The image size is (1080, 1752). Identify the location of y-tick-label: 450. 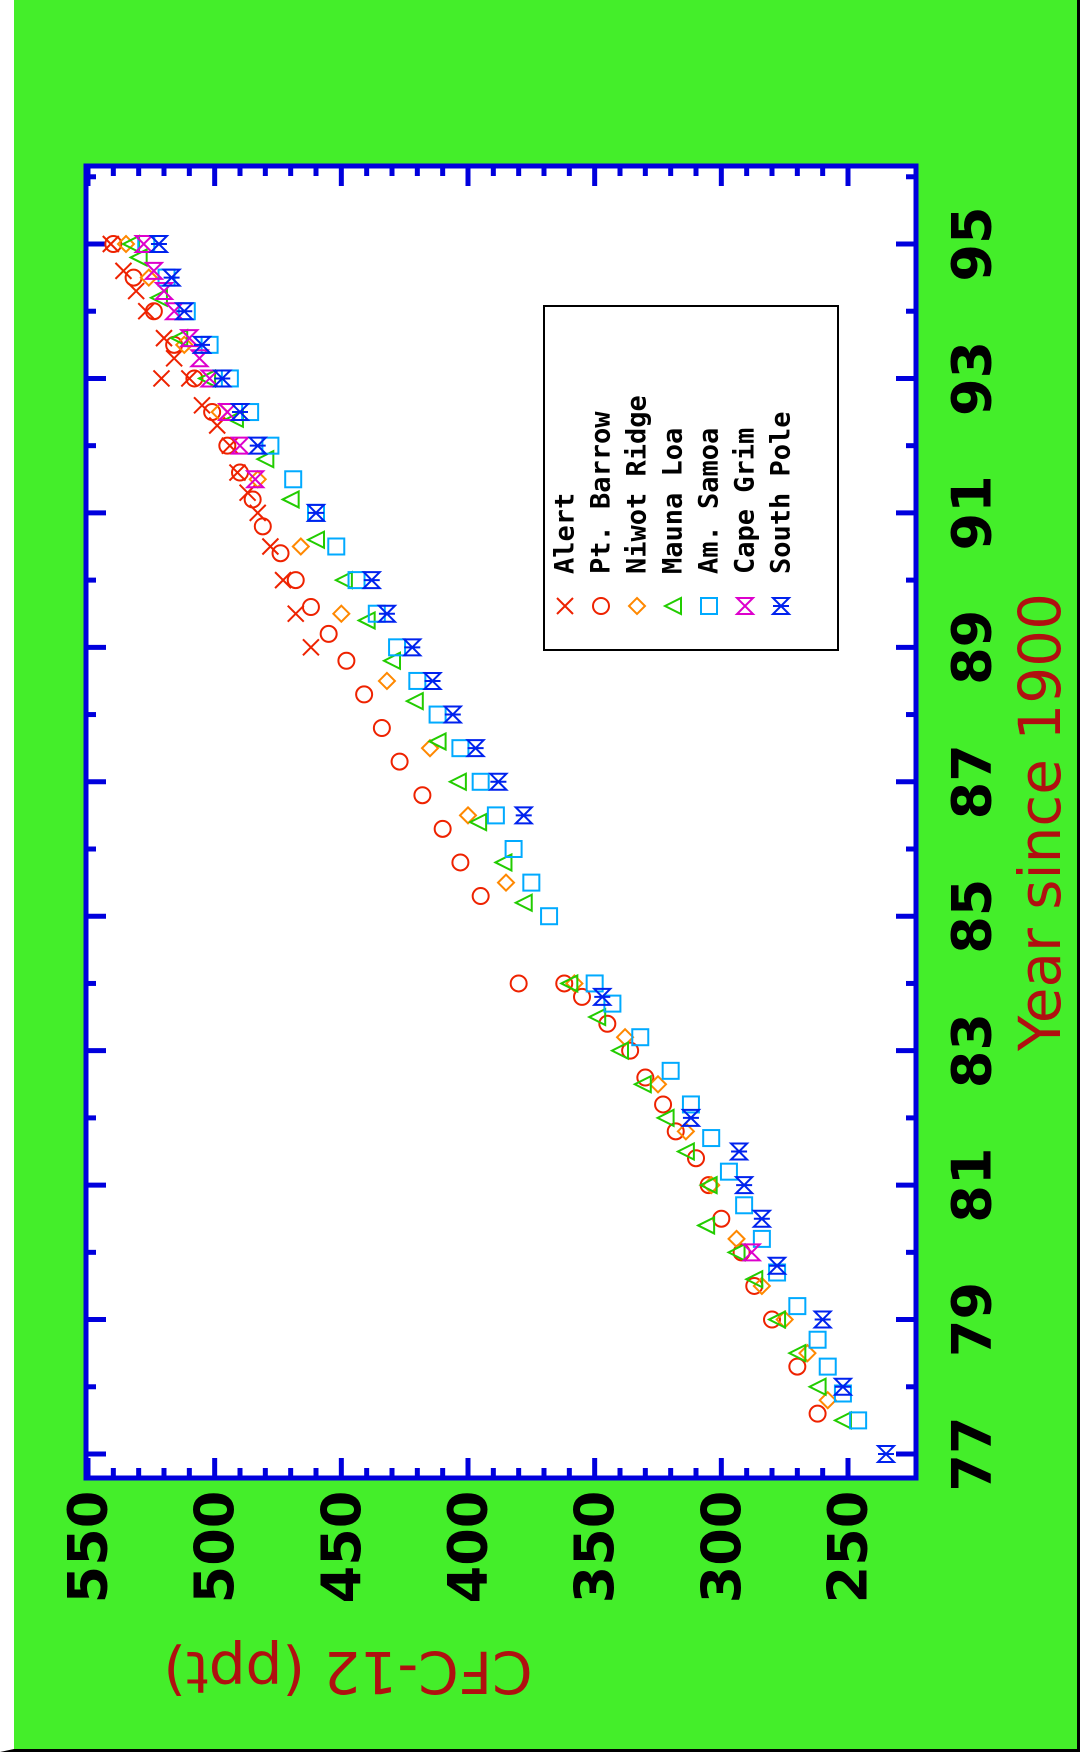
(341, 1547).